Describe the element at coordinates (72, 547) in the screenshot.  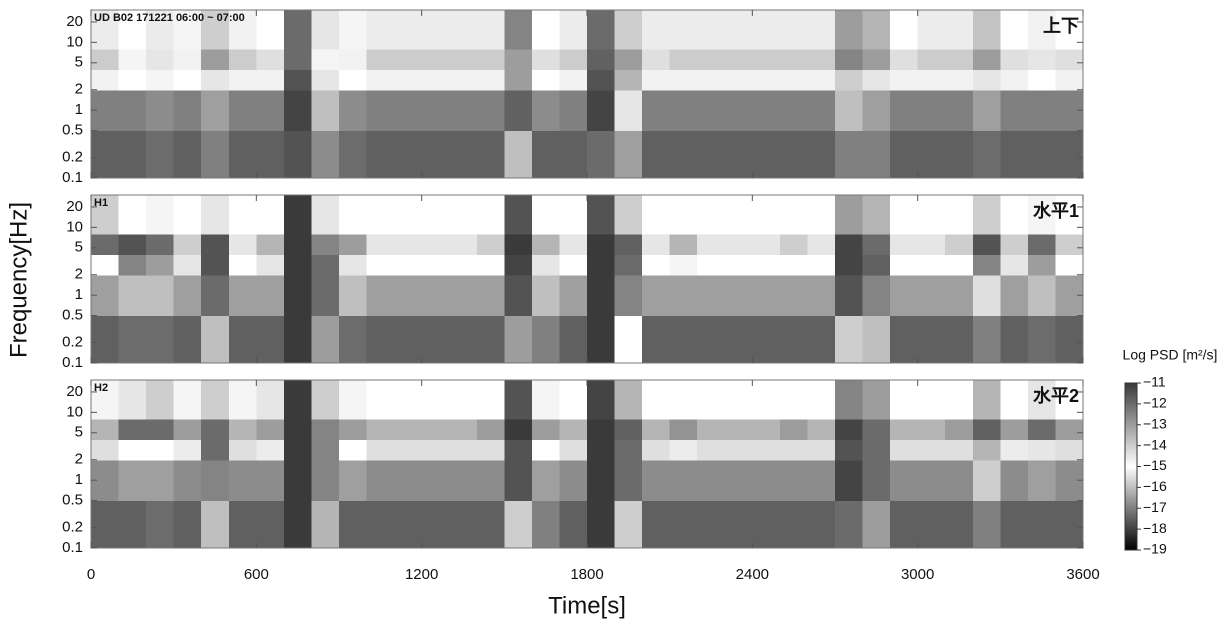
I see `y-tick-label: 0.1` at that location.